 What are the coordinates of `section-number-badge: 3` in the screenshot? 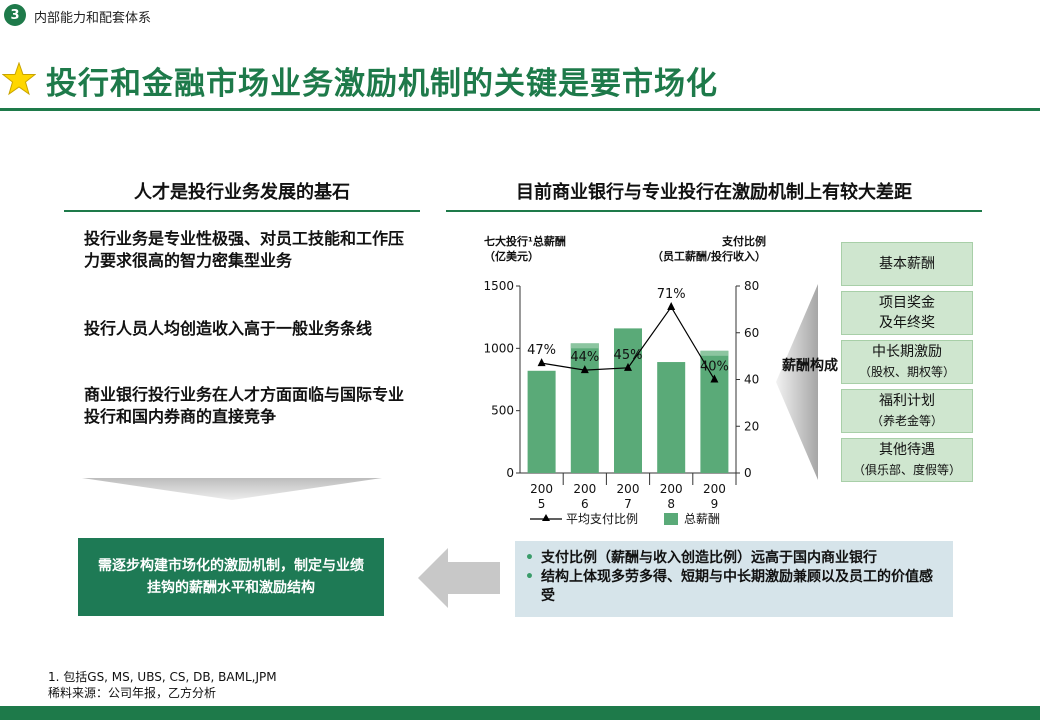 It's located at (15, 15).